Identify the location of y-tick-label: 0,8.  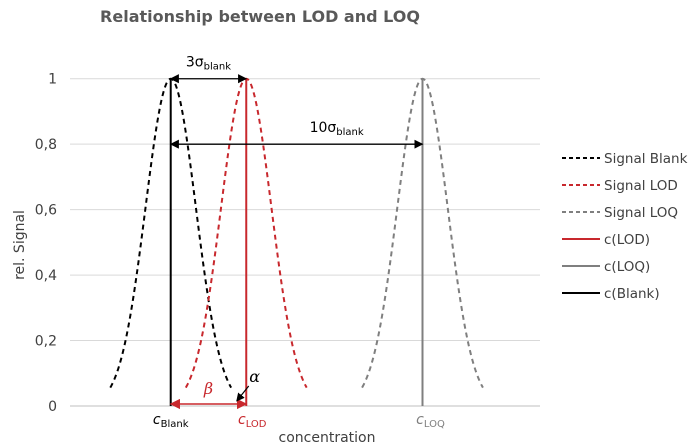
(46, 145).